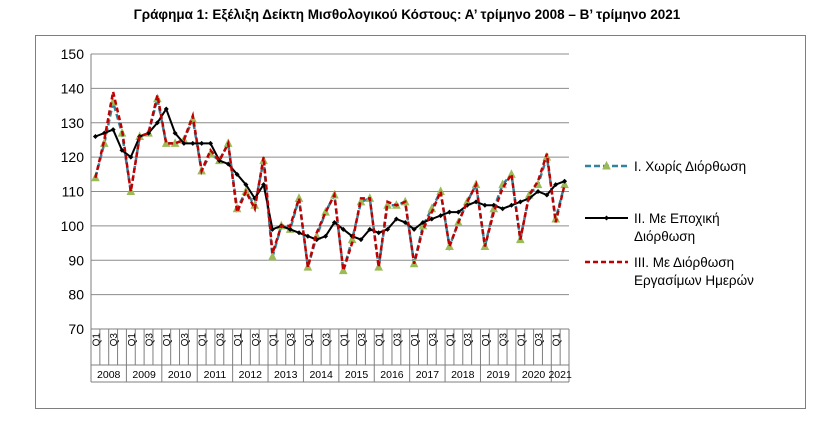 Image resolution: width=814 pixels, height=424 pixels. What do you see at coordinates (499, 375) in the screenshot?
I see `year-label: 2019` at bounding box center [499, 375].